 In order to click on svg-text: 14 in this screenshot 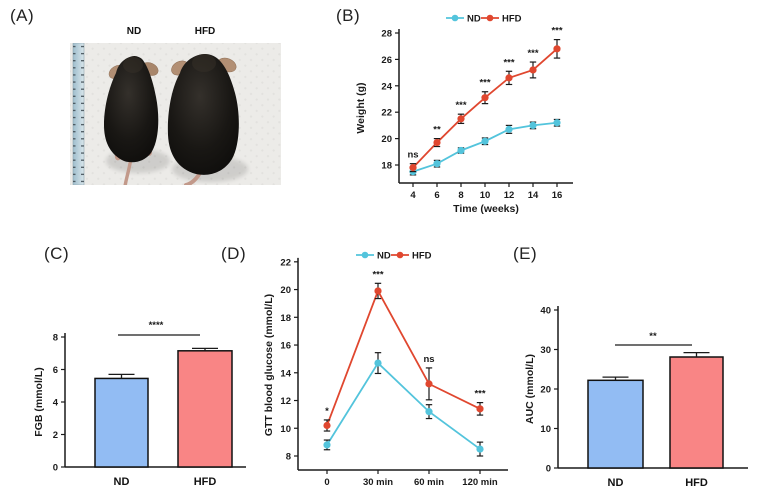, I will do `click(533, 195)`.